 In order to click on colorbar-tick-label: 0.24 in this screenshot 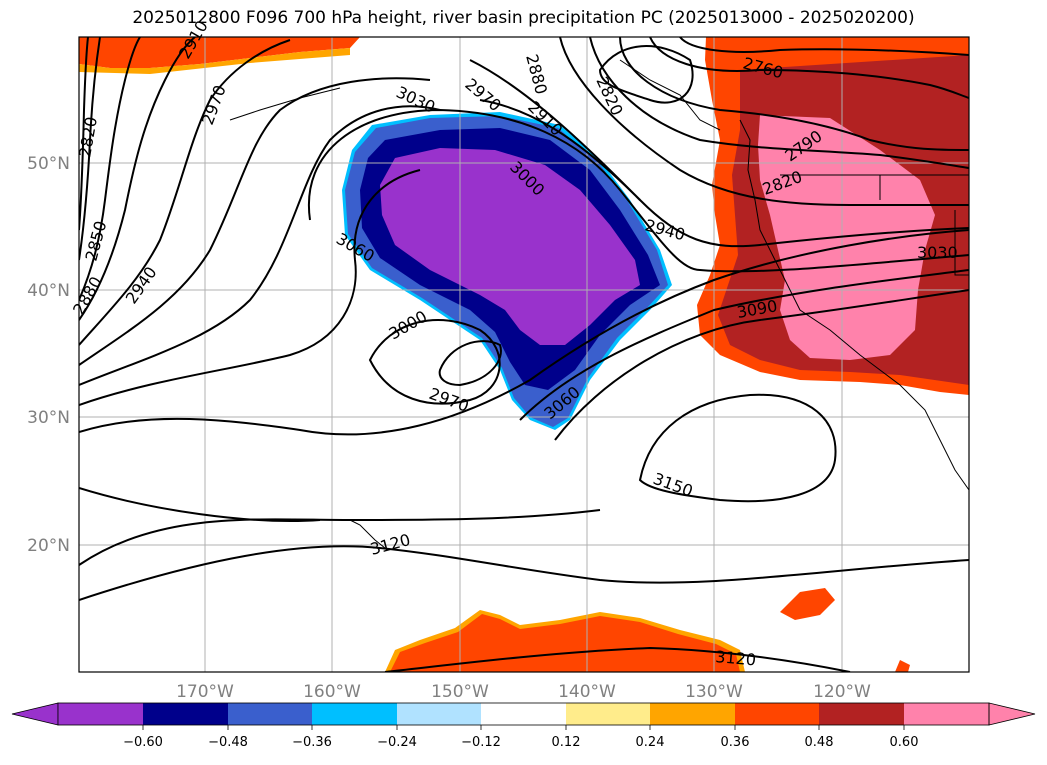, I will do `click(650, 742)`.